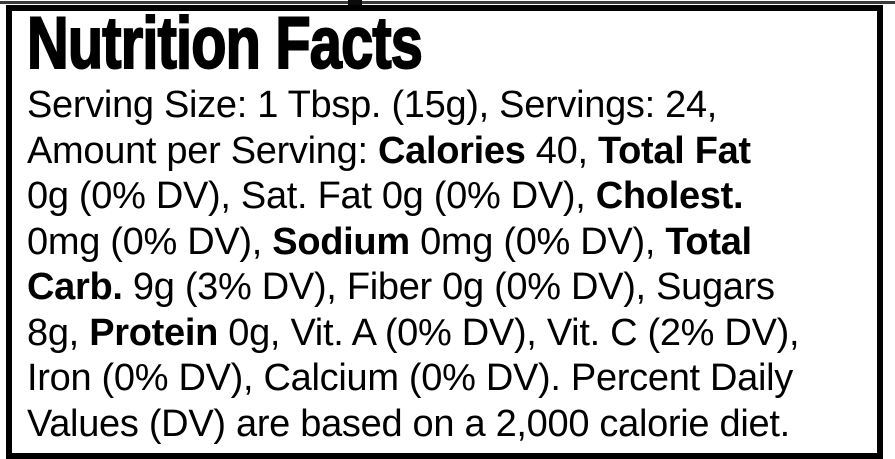  Describe the element at coordinates (451, 150) in the screenshot. I see `bold-text-segment: Calories` at that location.